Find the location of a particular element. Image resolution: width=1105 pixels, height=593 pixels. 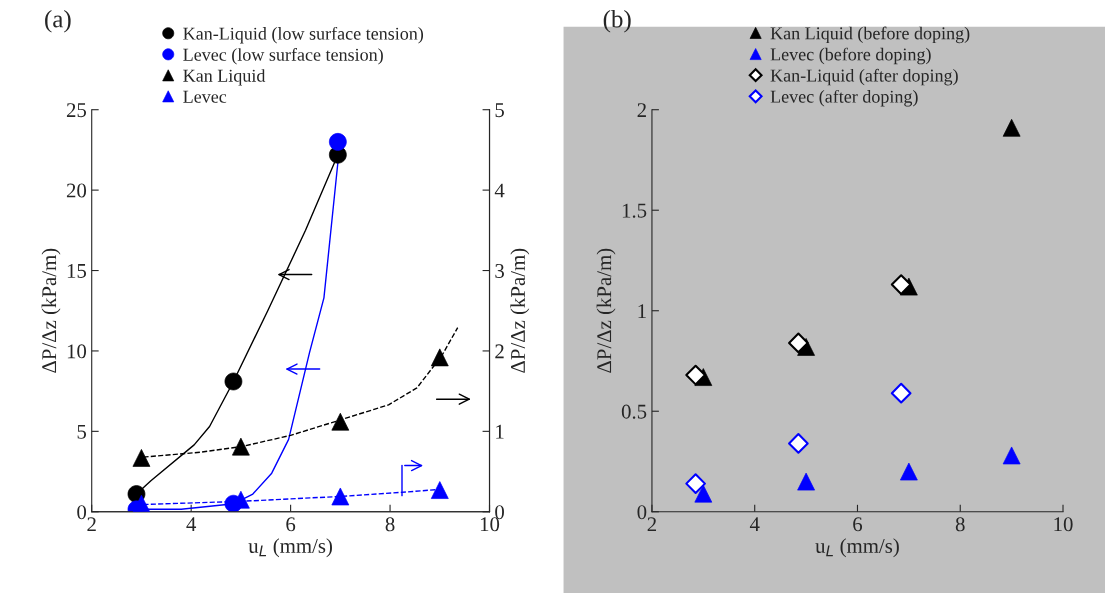

chart-title: (b) is located at coordinates (617, 21).